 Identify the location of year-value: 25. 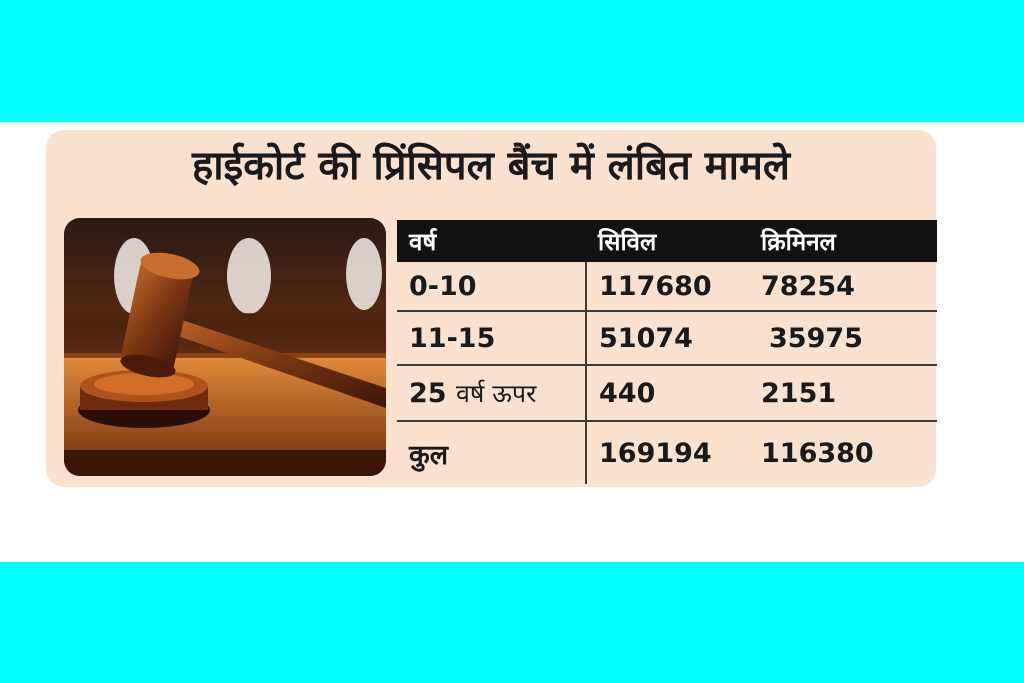
(428, 393).